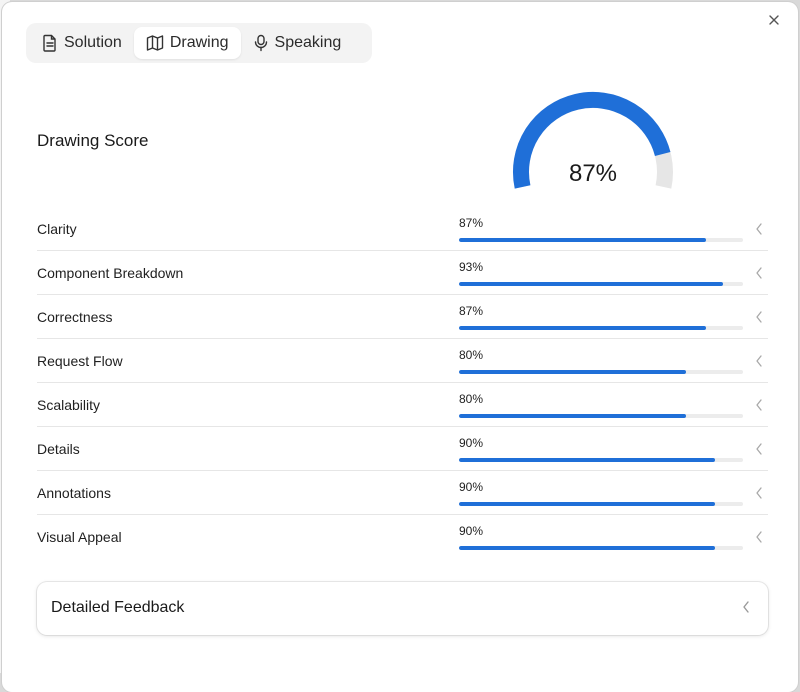  I want to click on tab-label: Speaking, so click(308, 42).